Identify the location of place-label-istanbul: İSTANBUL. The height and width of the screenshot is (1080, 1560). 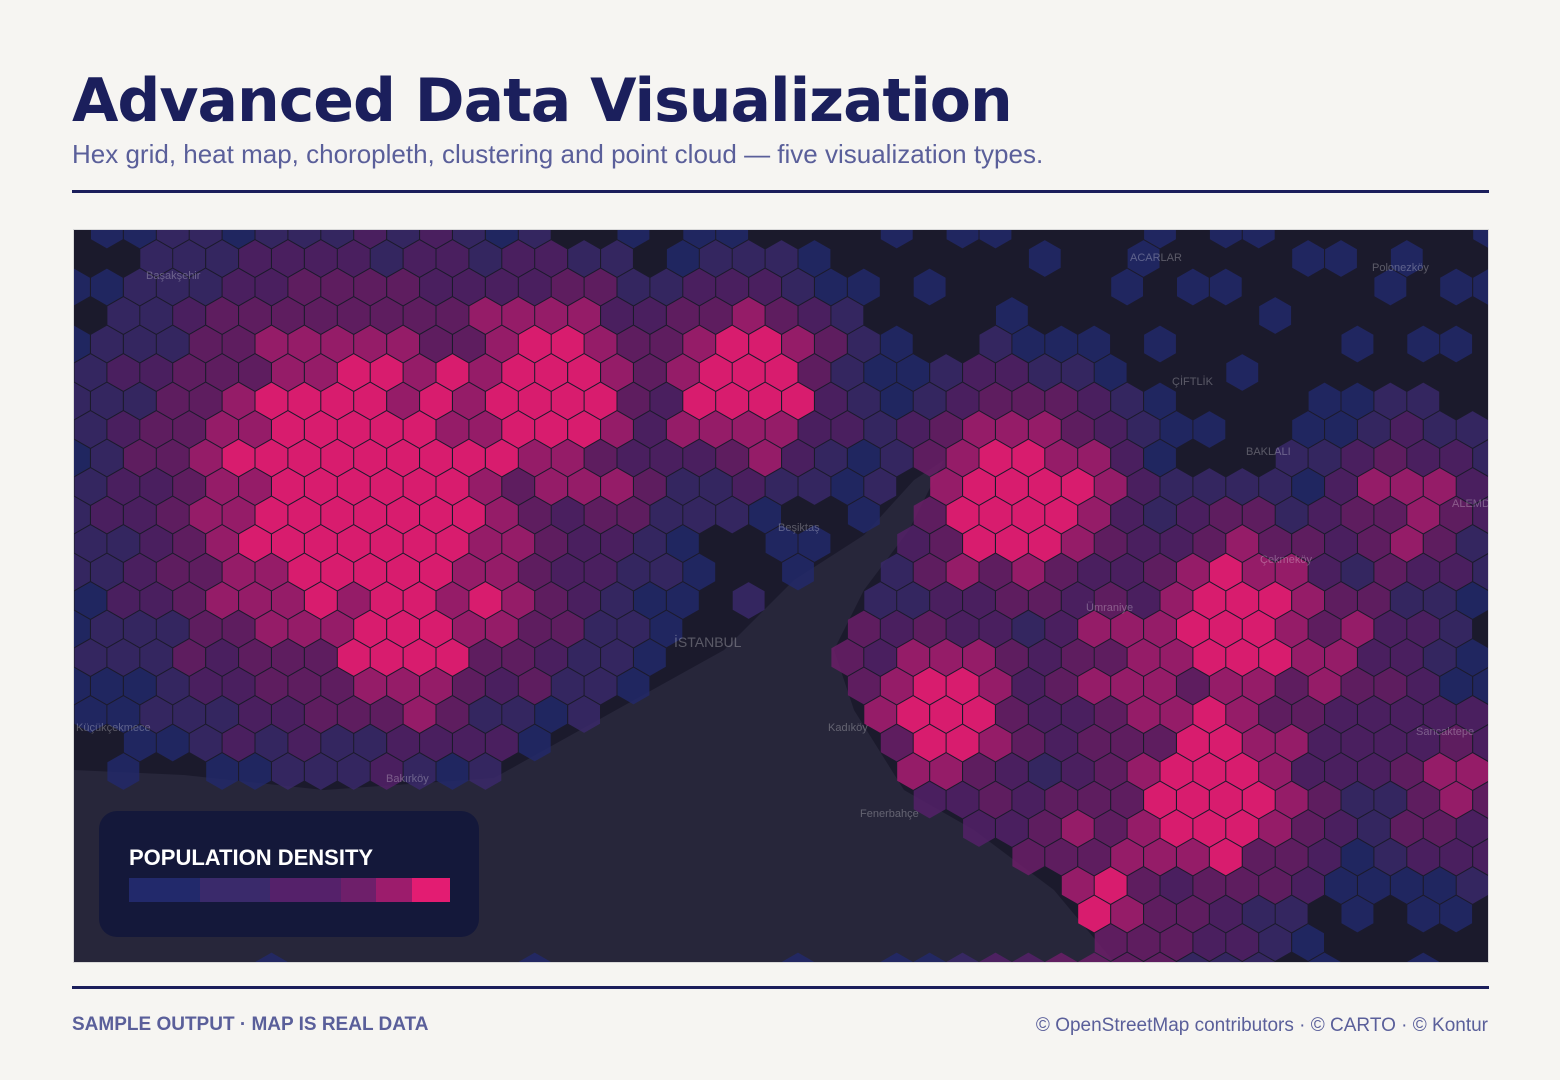
(708, 642).